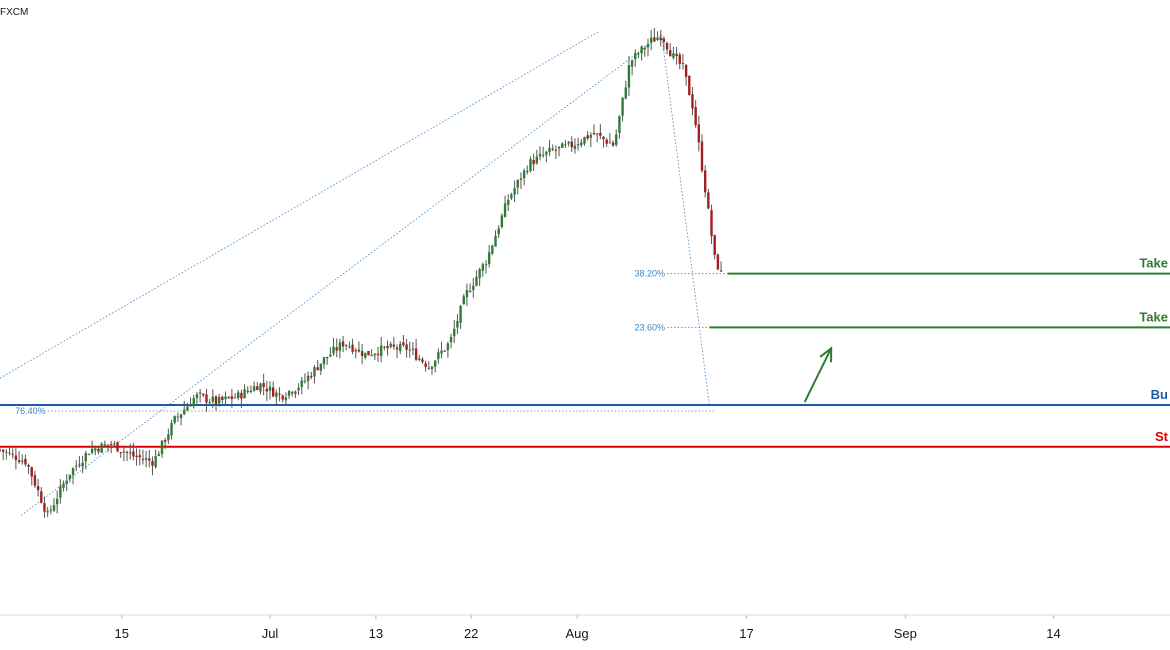 The image size is (1170, 650). Describe the element at coordinates (685, 220) in the screenshot. I see `fib-trend-line` at that location.